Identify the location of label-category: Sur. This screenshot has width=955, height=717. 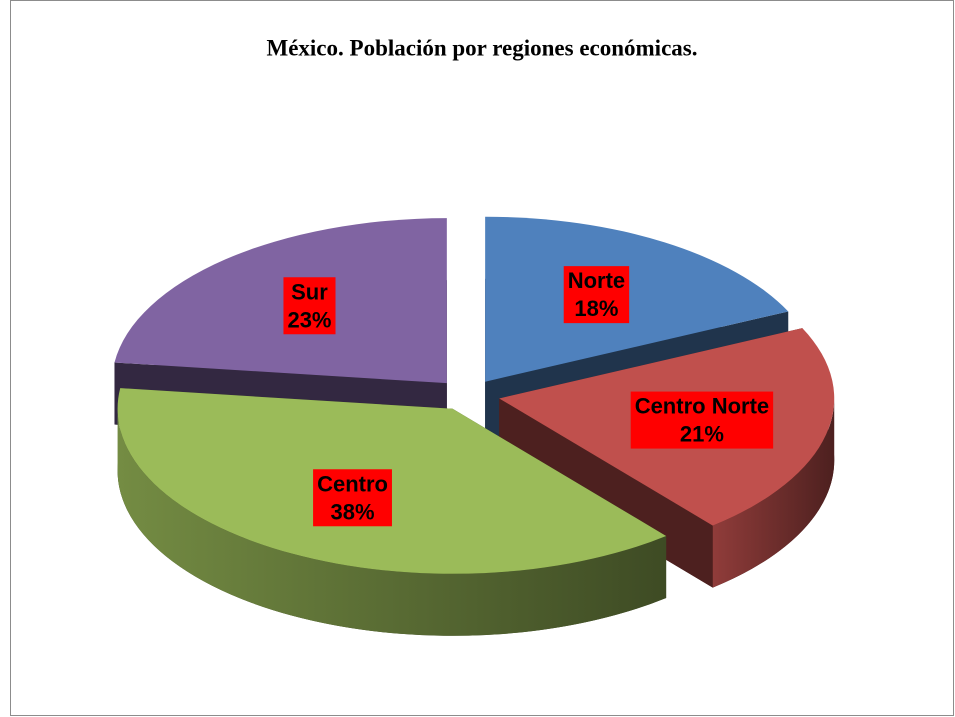
(309, 291).